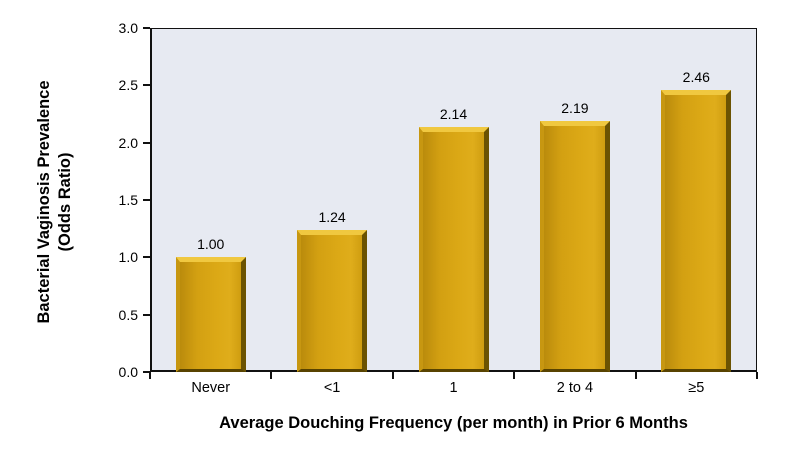 This screenshot has width=800, height=449. Describe the element at coordinates (332, 216) in the screenshot. I see `bar-value-label: 1.24` at that location.